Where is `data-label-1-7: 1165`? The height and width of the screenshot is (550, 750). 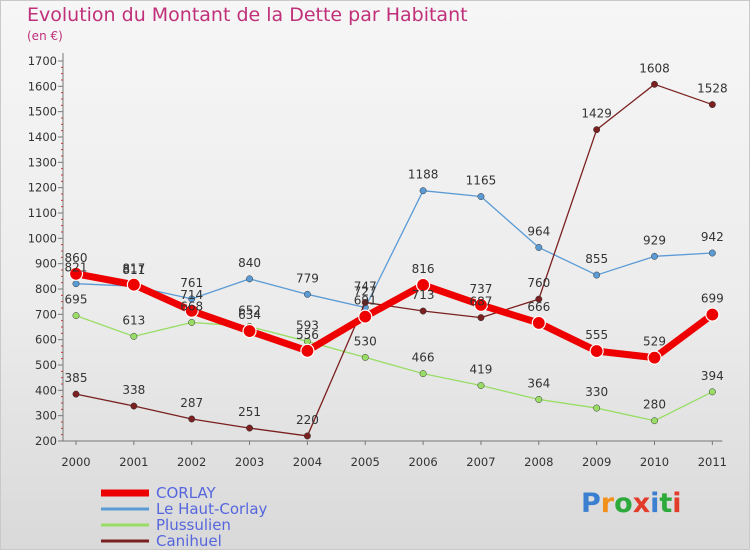
data-label-1-7: 1165 is located at coordinates (481, 181).